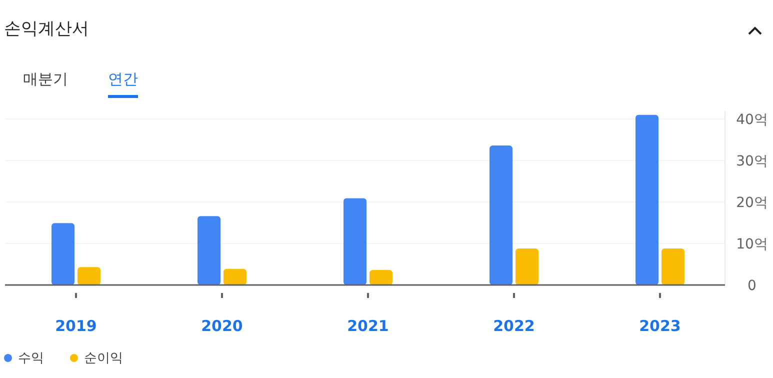 The width and height of the screenshot is (773, 378). What do you see at coordinates (752, 162) in the screenshot?
I see `y-tick-label: 30억` at bounding box center [752, 162].